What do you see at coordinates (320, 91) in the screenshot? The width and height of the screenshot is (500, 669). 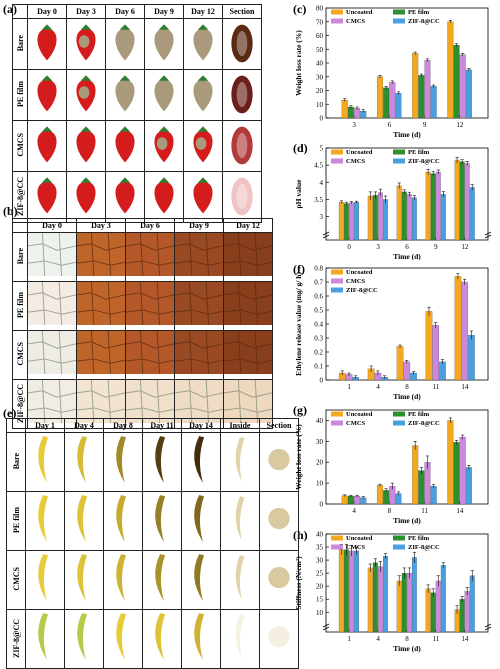 I see `y-tick-label: 20` at bounding box center [320, 91].